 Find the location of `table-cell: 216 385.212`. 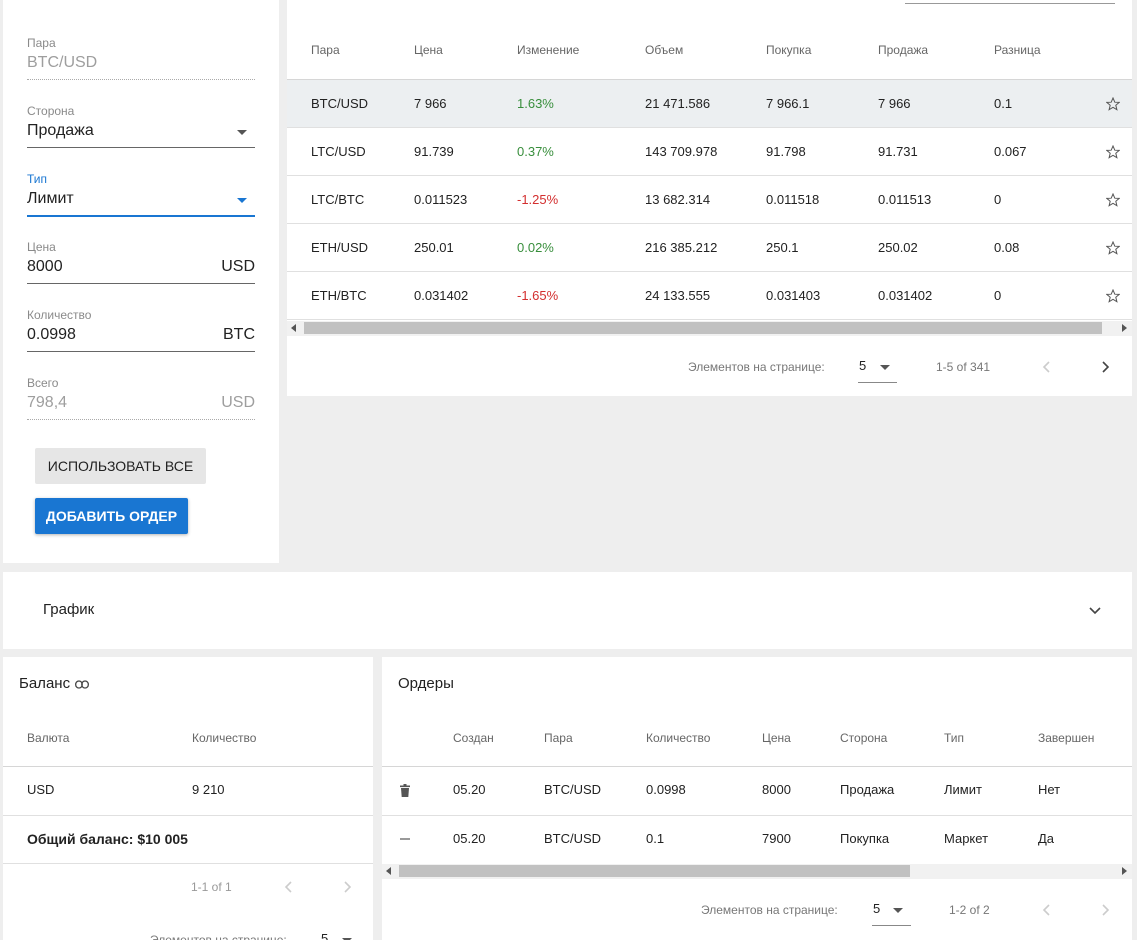

table-cell: 216 385.212 is located at coordinates (681, 247).